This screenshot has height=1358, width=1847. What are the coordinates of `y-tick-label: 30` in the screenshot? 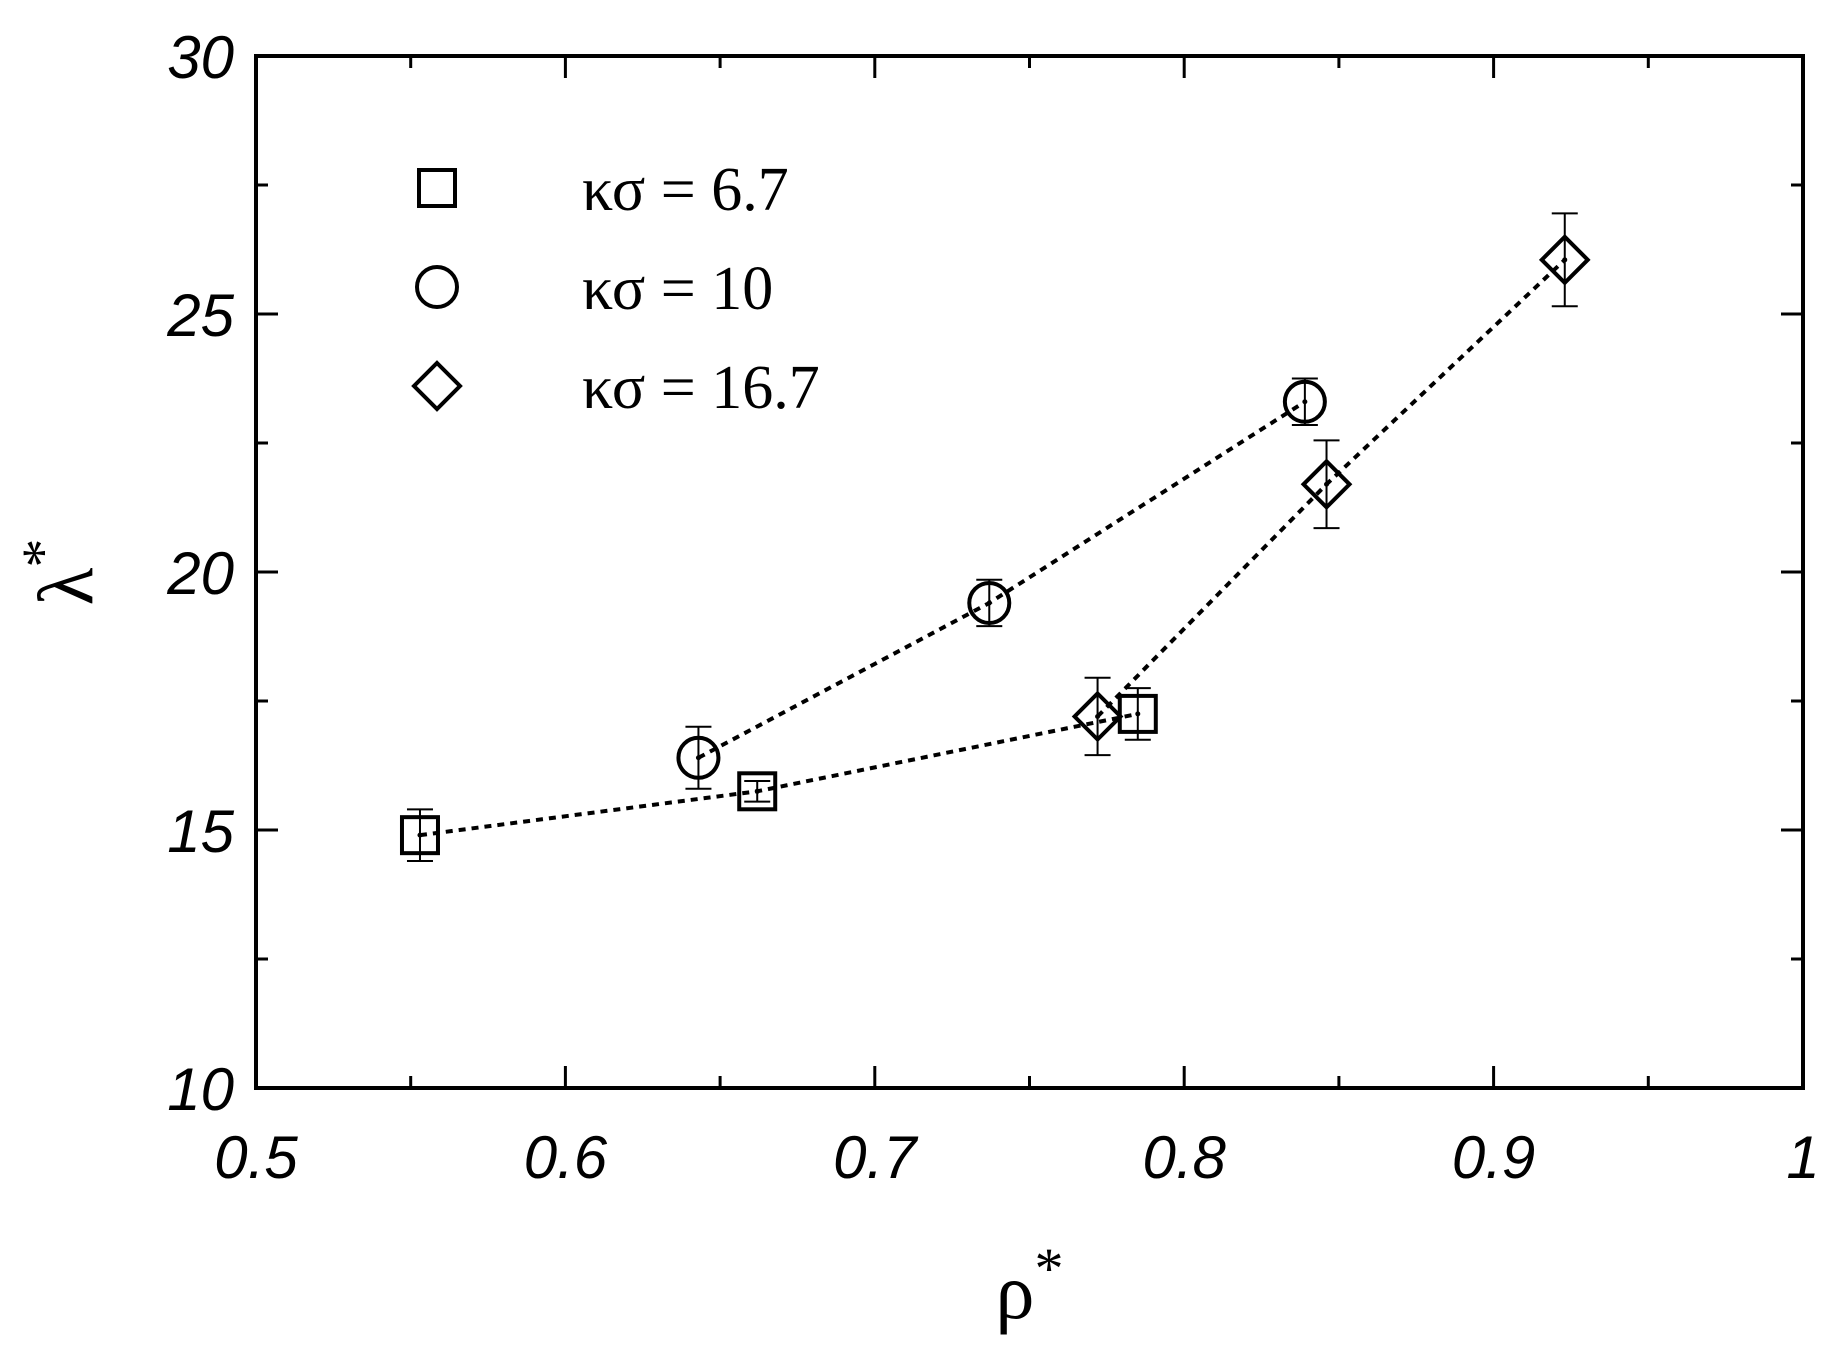 It's located at (200, 57).